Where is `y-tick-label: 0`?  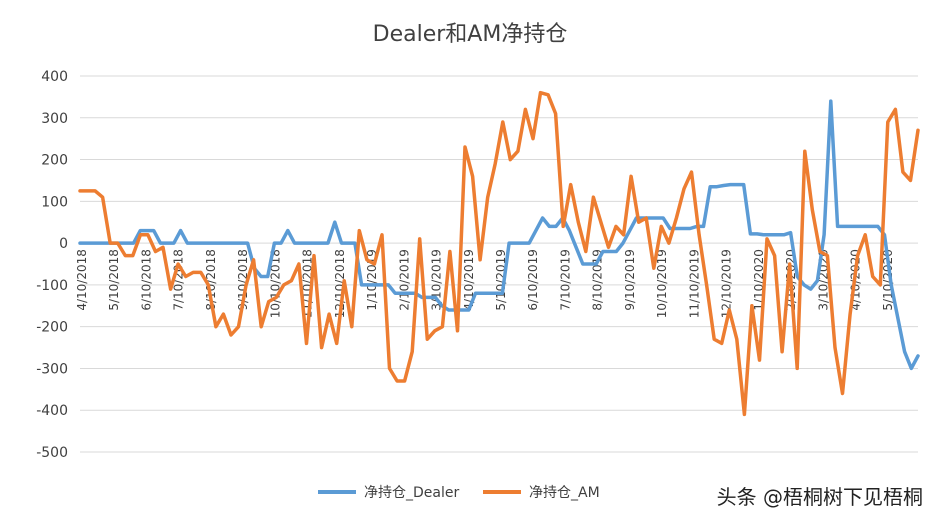 y-tick-label: 0 is located at coordinates (63, 244).